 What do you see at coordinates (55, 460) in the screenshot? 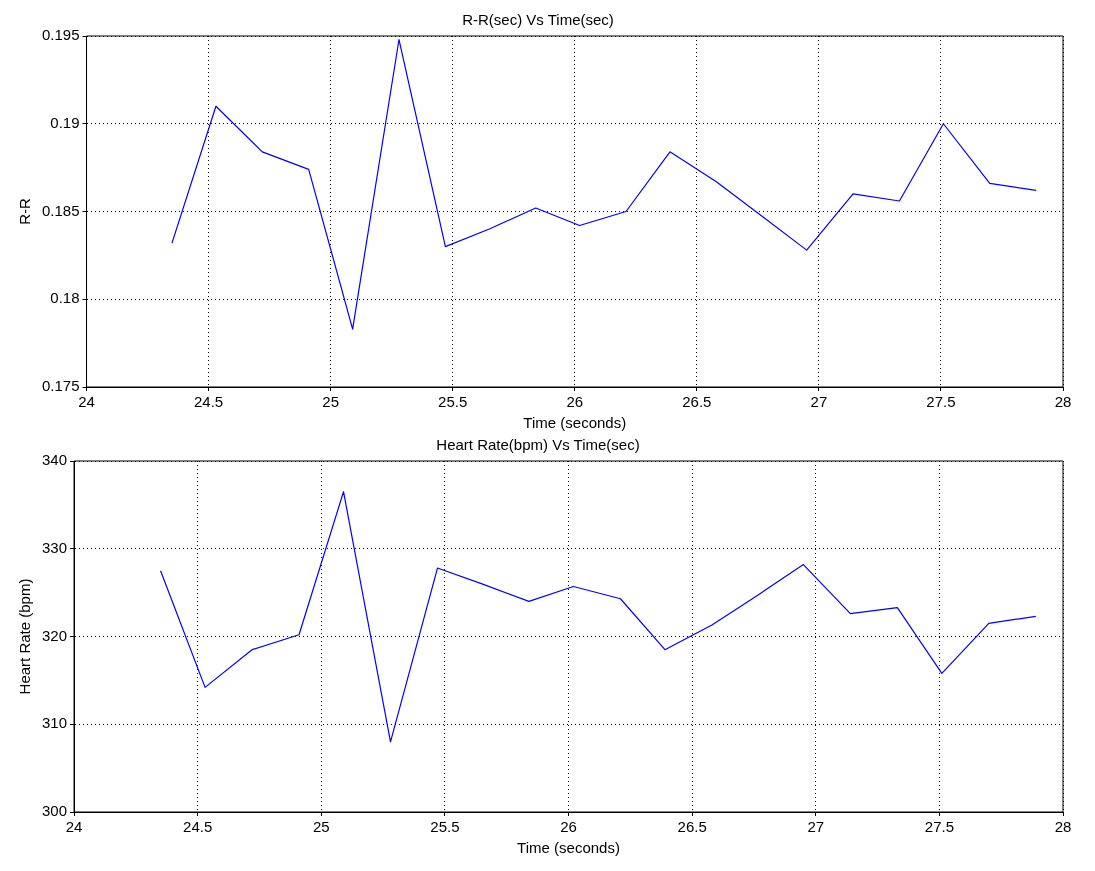
I see `y-tick-label: 340` at bounding box center [55, 460].